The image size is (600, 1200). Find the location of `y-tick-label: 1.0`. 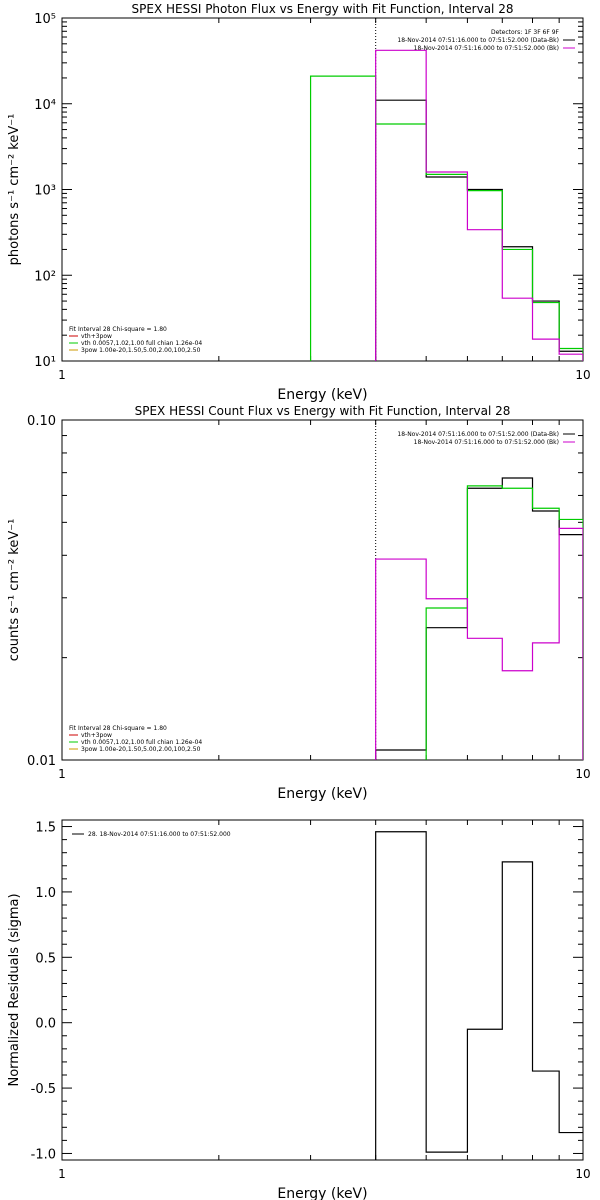

y-tick-label: 1.0 is located at coordinates (45, 893).